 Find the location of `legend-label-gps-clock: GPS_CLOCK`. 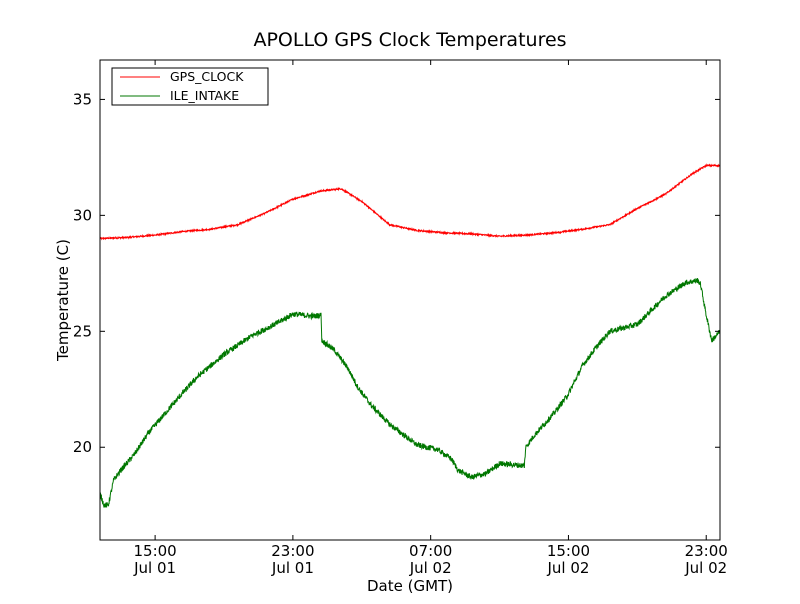

legend-label-gps-clock: GPS_CLOCK is located at coordinates (207, 76).